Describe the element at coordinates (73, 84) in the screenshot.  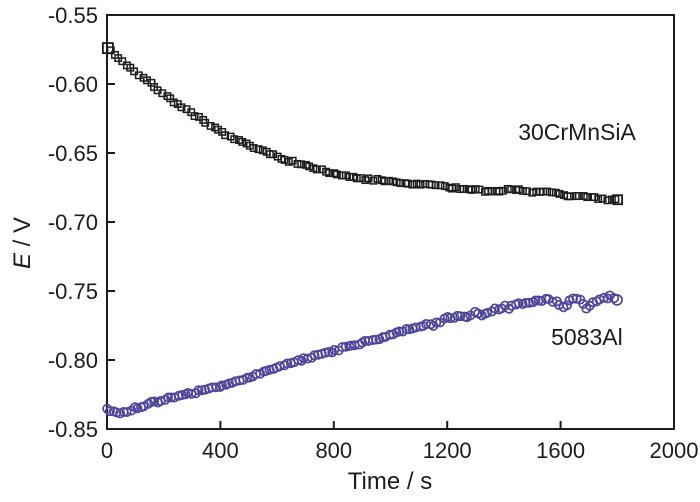
I see `y-tick-label: -0.60` at that location.